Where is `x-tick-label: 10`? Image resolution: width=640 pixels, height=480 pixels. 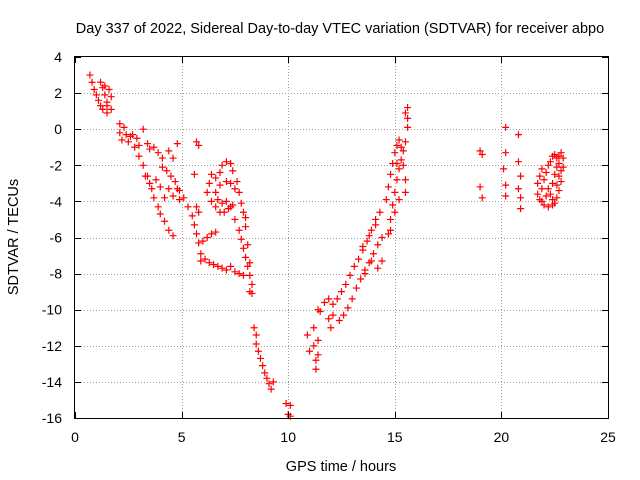
x-tick-label: 10 is located at coordinates (288, 437).